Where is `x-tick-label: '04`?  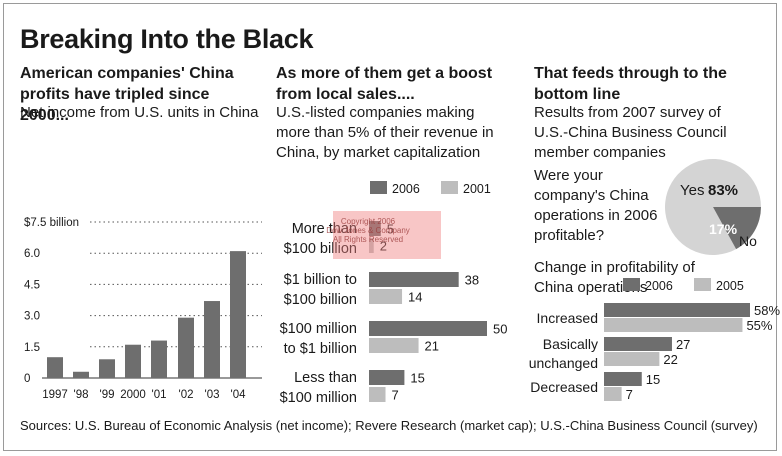 x-tick-label: '04 is located at coordinates (239, 395).